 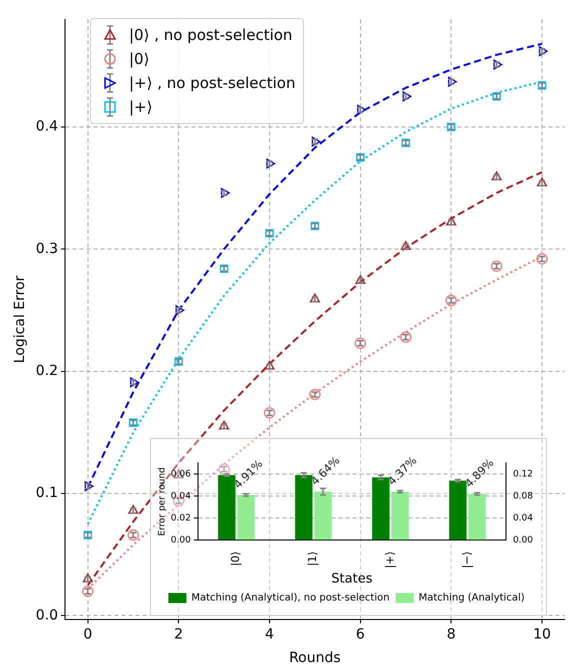 What do you see at coordinates (542, 634) in the screenshot?
I see `x-tick-label: 10` at bounding box center [542, 634].